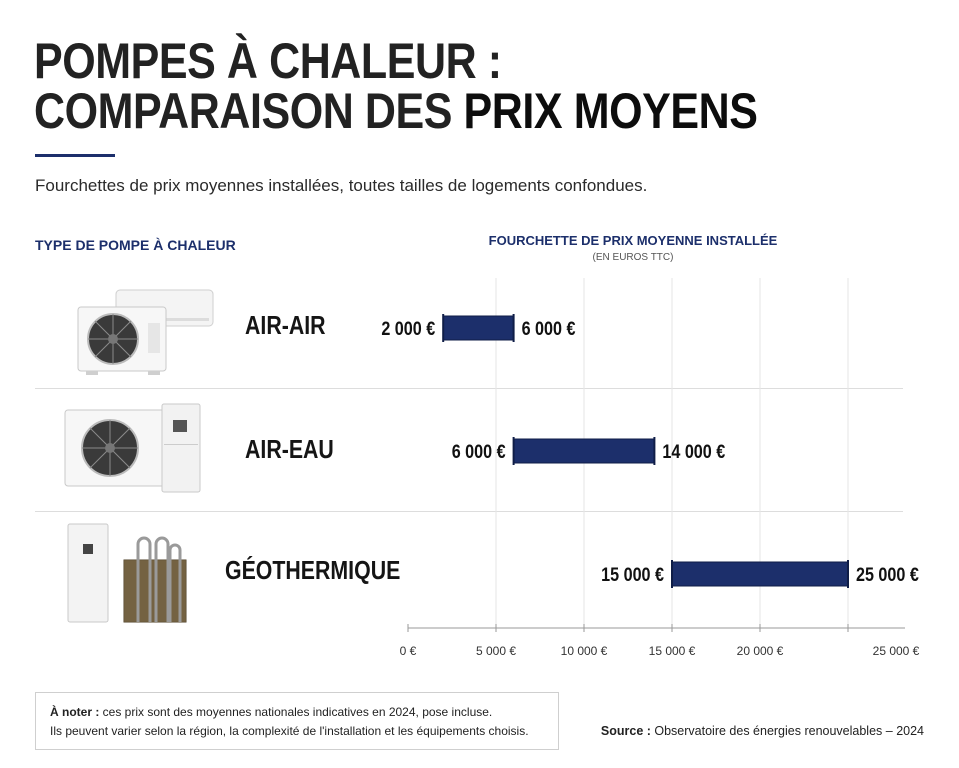 The height and width of the screenshot is (768, 959). What do you see at coordinates (632, 575) in the screenshot?
I see `range-min-label: 15 000 €` at bounding box center [632, 575].